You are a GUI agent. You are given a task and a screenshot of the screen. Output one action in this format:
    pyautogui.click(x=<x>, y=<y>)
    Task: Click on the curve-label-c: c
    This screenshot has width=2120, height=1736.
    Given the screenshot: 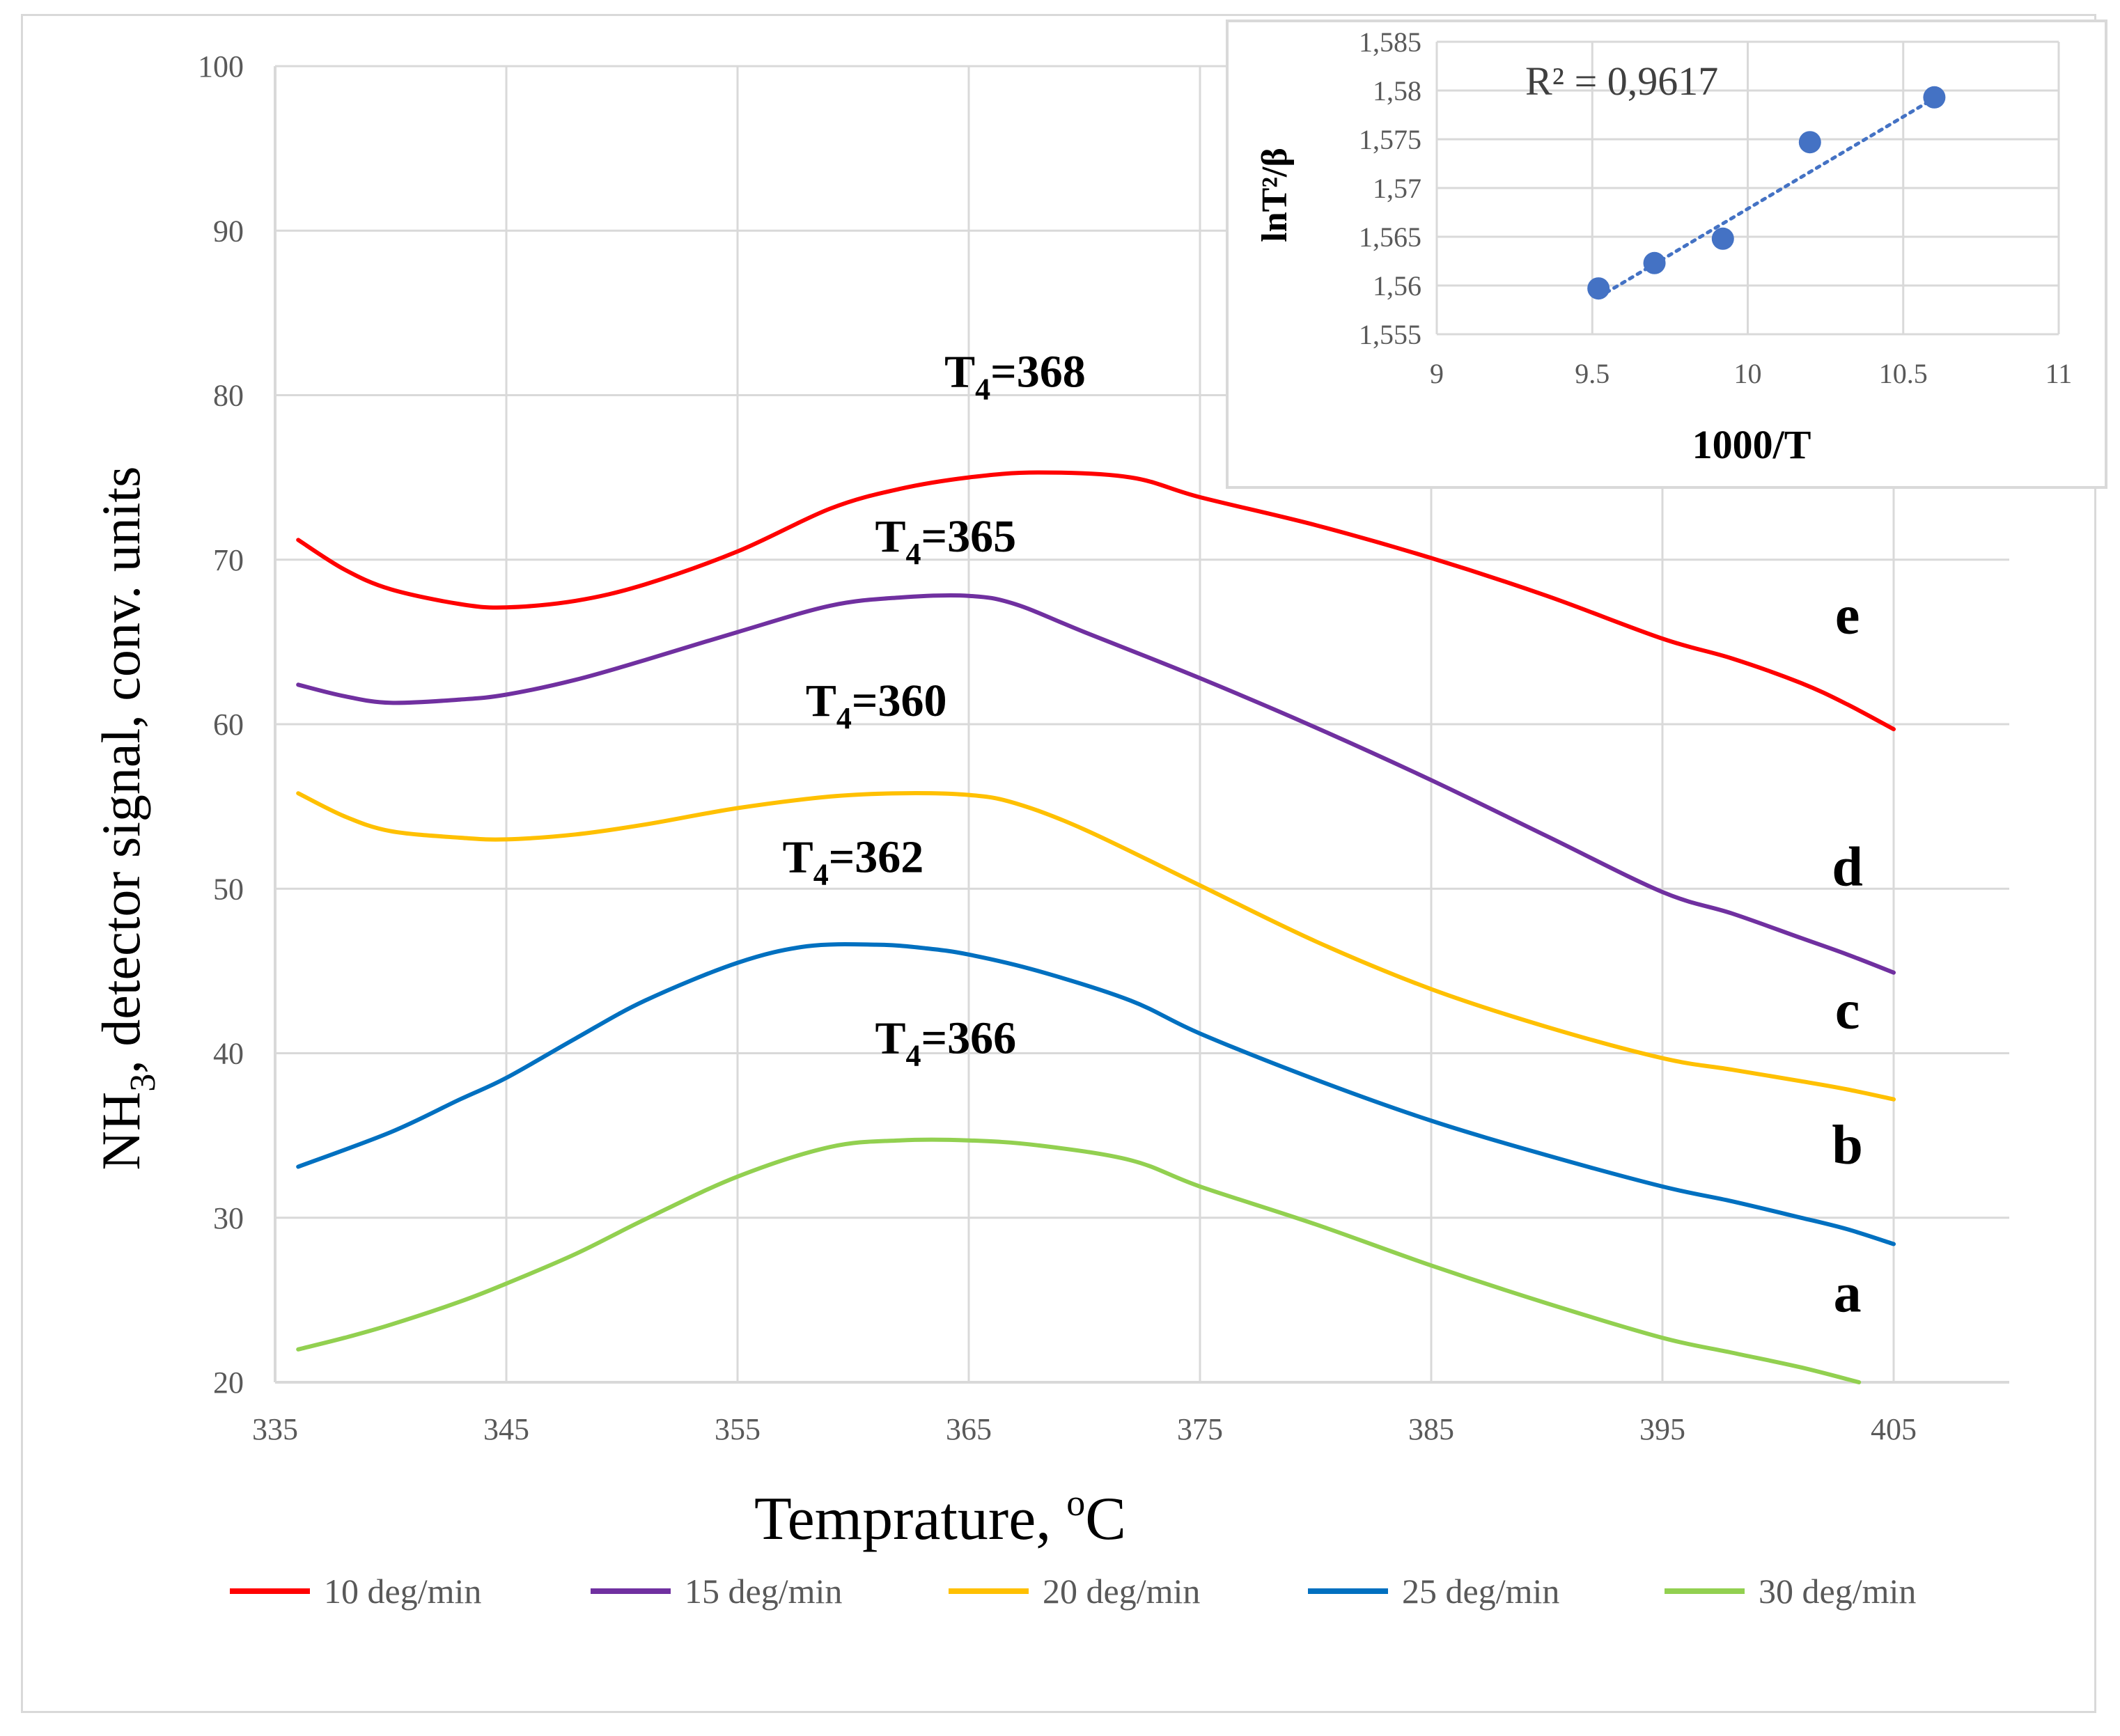 What is the action you would take?
    pyautogui.click(x=1847, y=1011)
    